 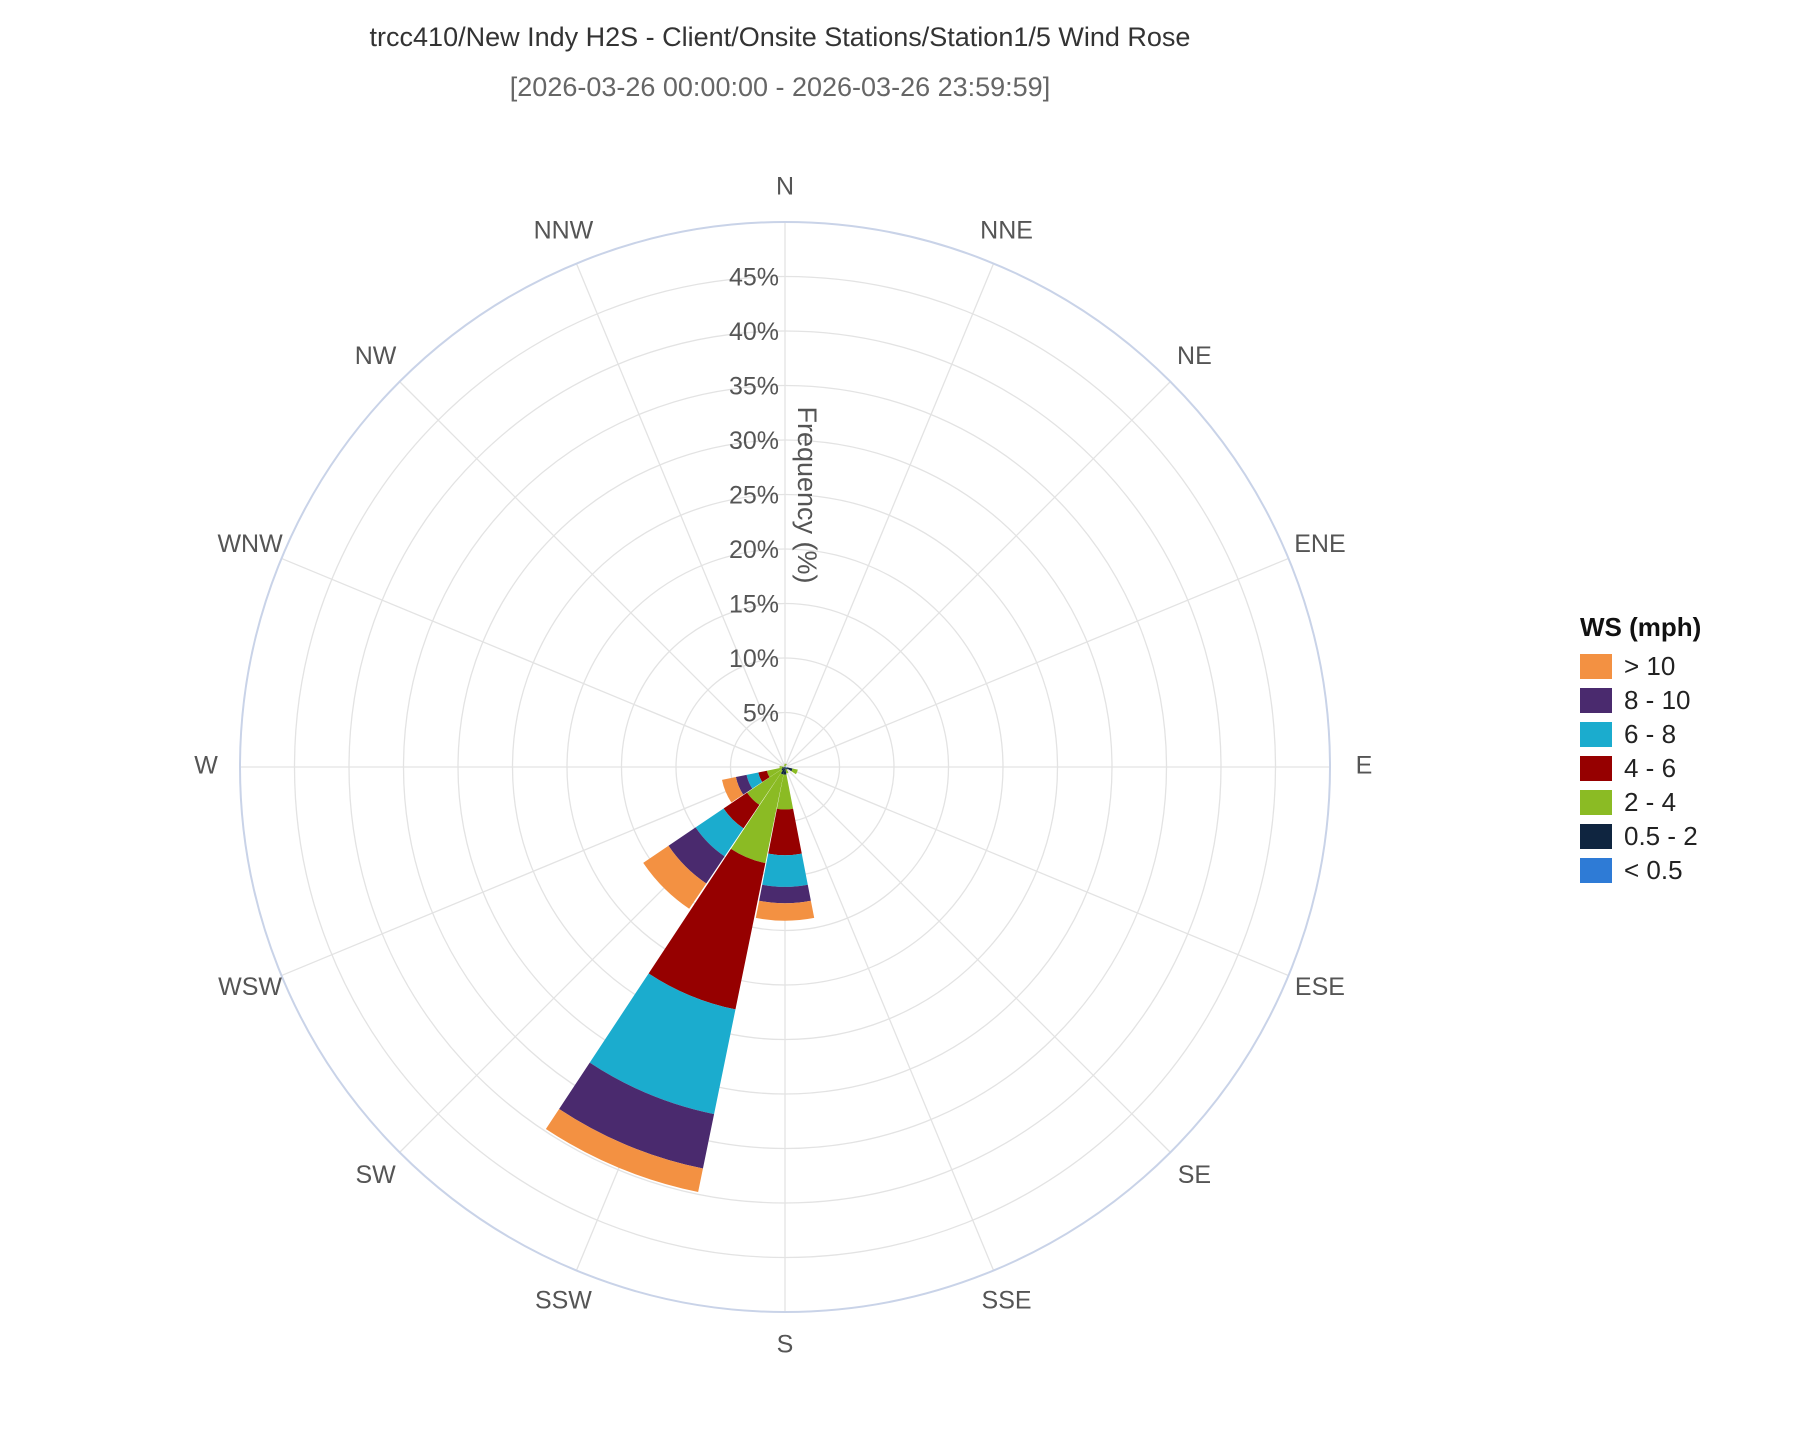 I want to click on wind-rose-bar-w, so click(x=781, y=767).